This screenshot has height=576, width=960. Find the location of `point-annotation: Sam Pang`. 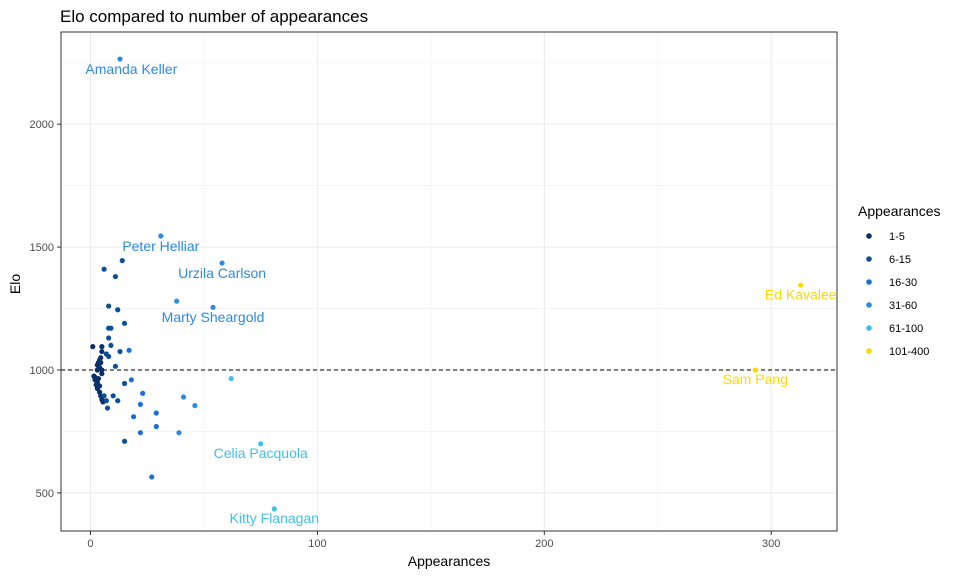

point-annotation: Sam Pang is located at coordinates (755, 379).